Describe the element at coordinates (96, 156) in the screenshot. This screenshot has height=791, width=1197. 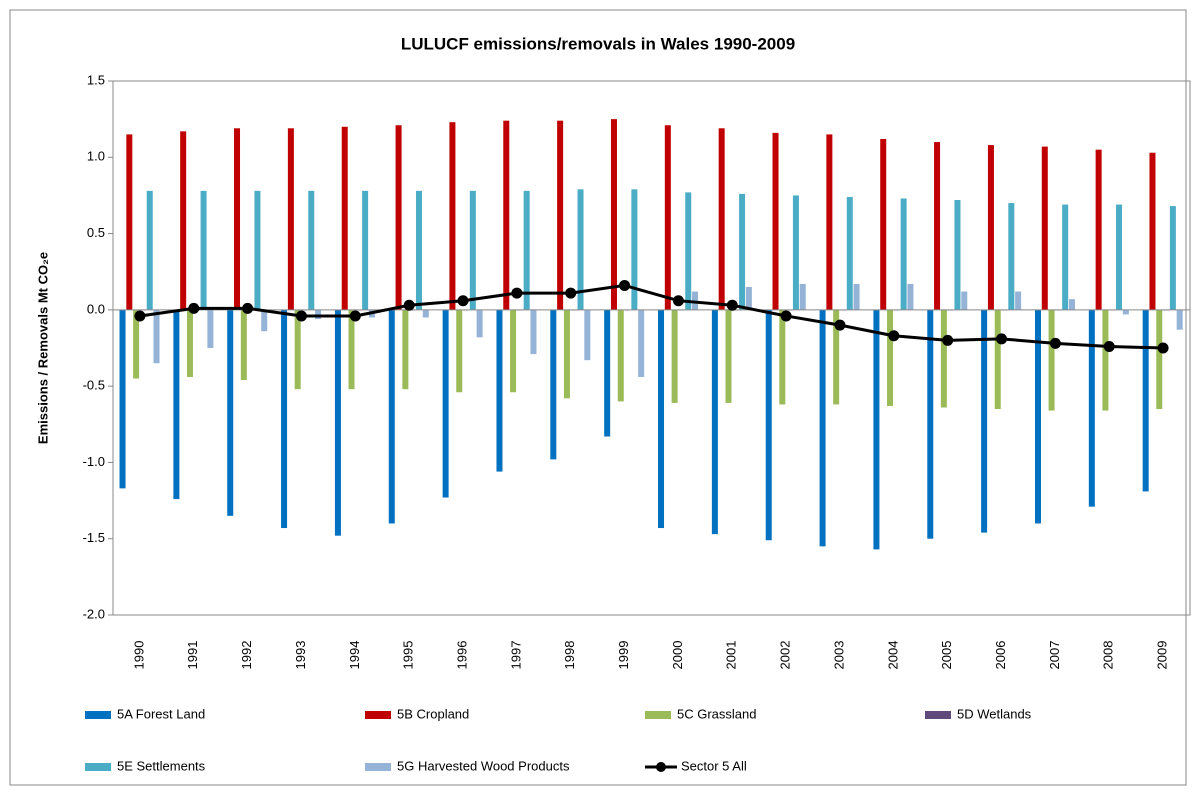
I see `y-tick-label: 1.0` at that location.